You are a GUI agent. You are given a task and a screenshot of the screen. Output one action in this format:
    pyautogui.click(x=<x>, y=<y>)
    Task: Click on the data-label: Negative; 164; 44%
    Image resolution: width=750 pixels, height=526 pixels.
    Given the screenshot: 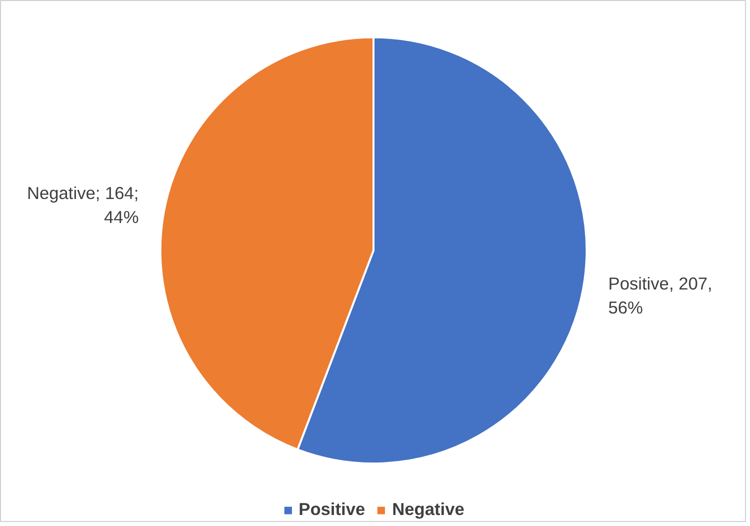 What is the action you would take?
    pyautogui.click(x=82, y=205)
    